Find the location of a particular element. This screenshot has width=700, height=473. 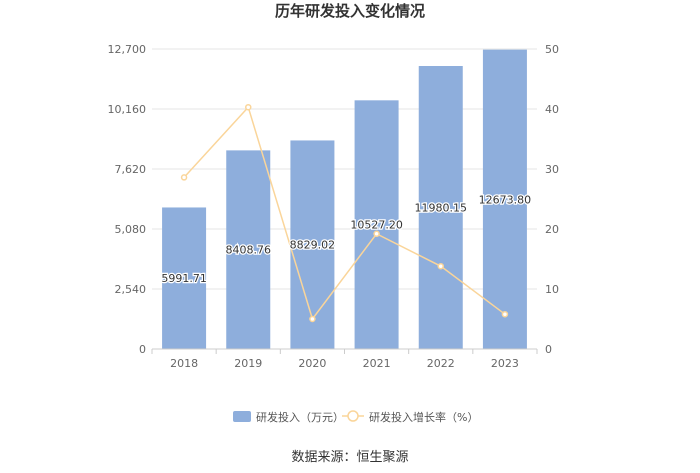

y-right-tick-label: 0 is located at coordinates (548, 349).